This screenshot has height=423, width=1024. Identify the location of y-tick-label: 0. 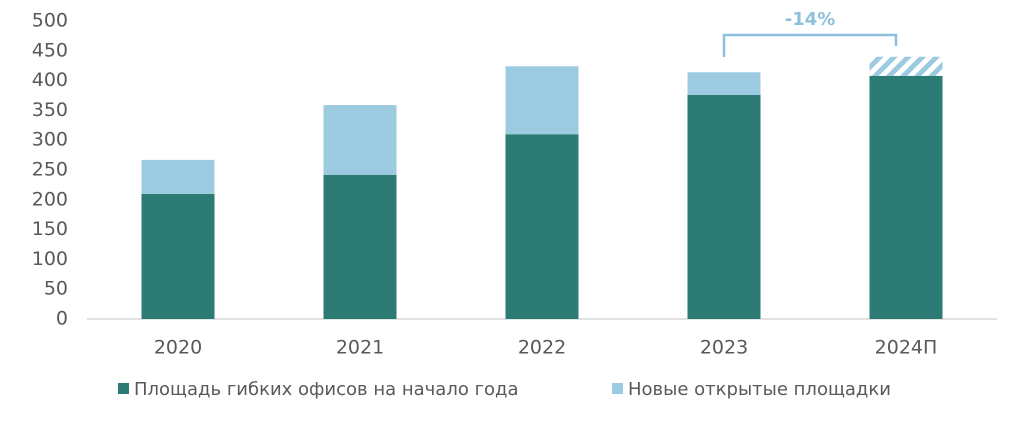
(62, 319).